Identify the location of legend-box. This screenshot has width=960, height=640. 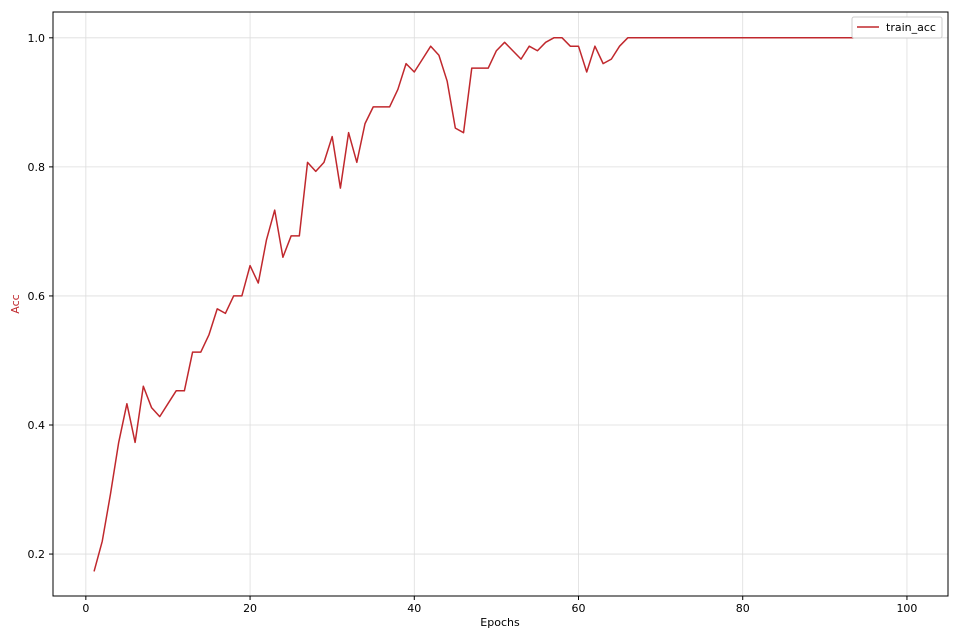
(897, 27).